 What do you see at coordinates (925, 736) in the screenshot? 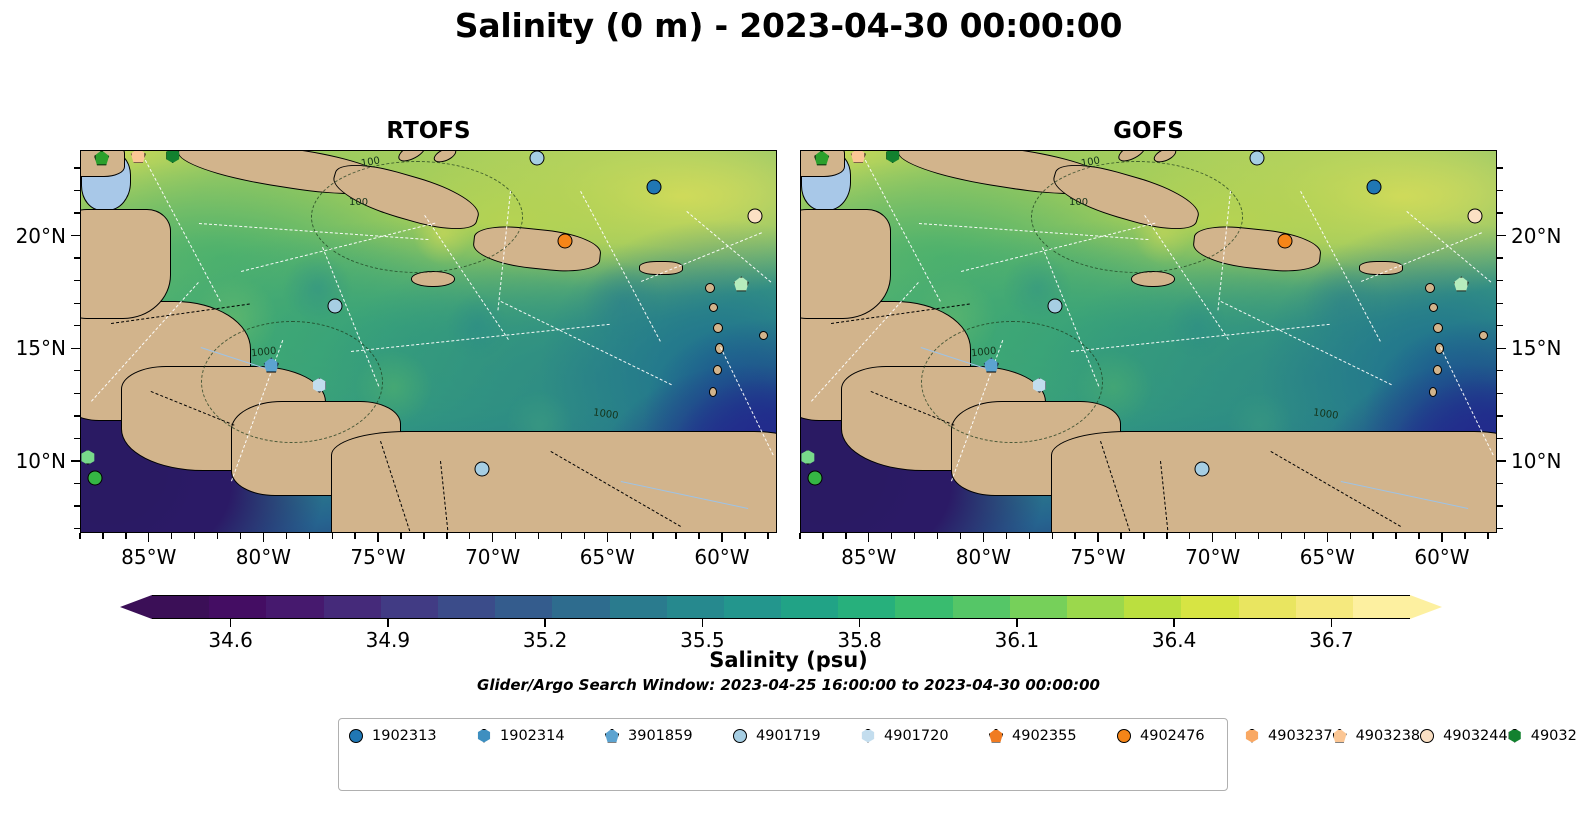
I see `legend-item-4901720: 4901720` at bounding box center [925, 736].